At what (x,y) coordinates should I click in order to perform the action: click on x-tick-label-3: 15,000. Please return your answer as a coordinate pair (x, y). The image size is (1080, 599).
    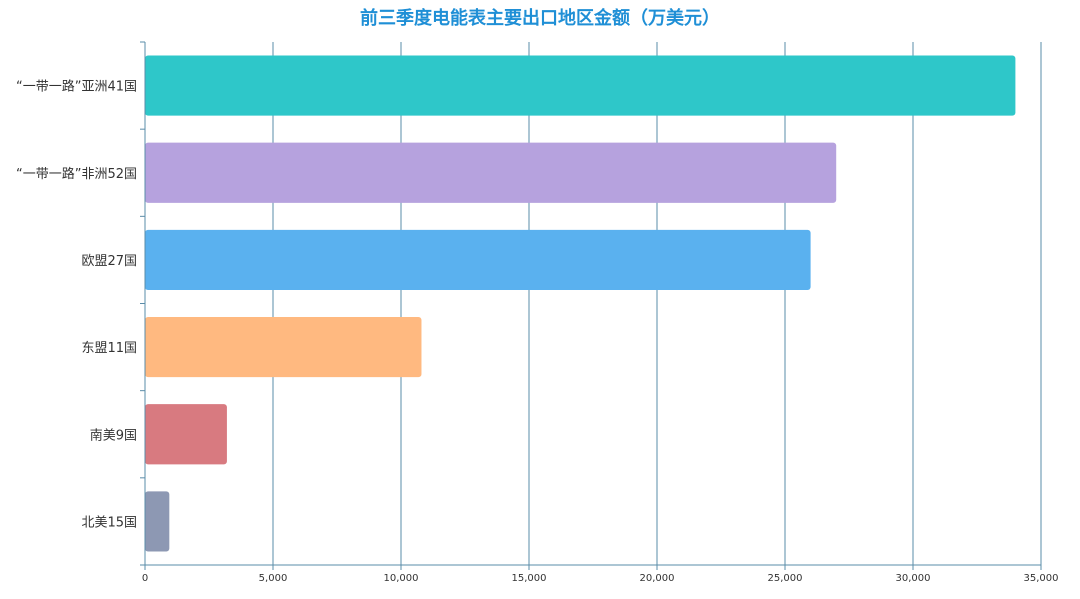
    Looking at the image, I should click on (529, 578).